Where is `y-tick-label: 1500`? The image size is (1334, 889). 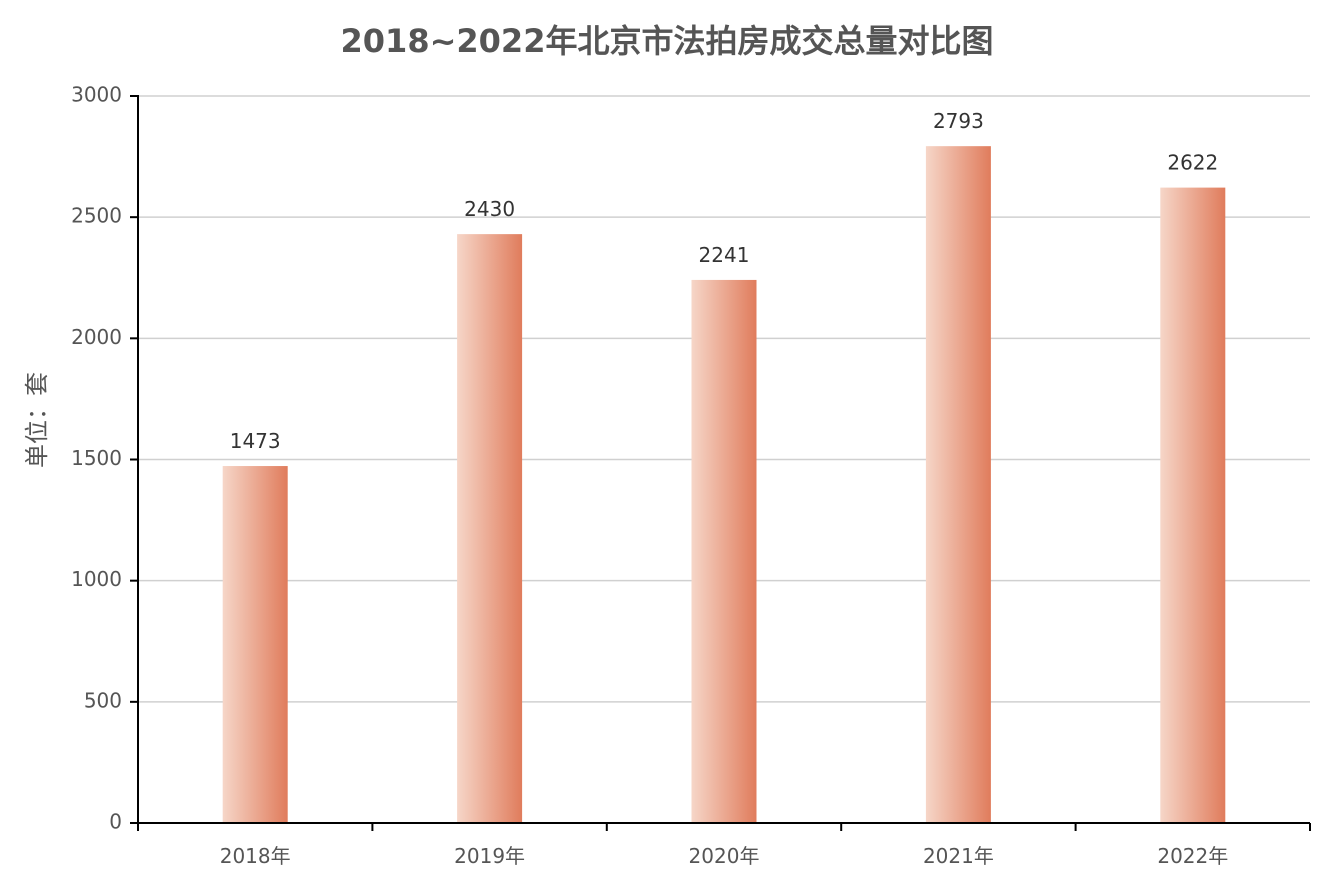
y-tick-label: 1500 is located at coordinates (96, 458).